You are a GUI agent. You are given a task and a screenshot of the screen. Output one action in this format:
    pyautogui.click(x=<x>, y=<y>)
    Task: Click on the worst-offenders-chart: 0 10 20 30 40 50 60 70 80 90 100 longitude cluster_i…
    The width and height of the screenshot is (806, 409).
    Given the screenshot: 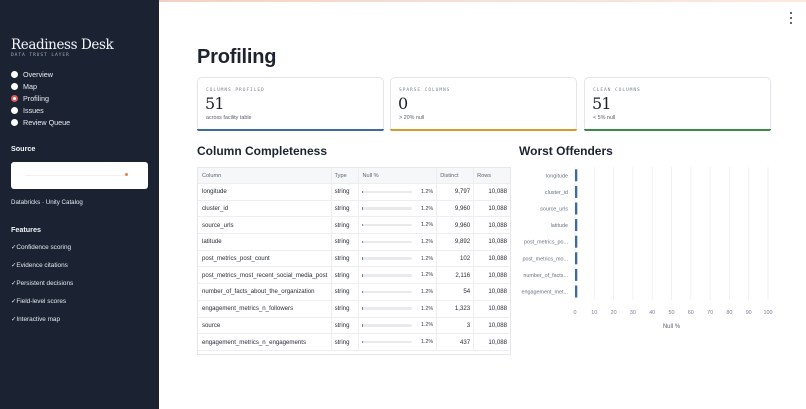 What is the action you would take?
    pyautogui.click(x=647, y=248)
    